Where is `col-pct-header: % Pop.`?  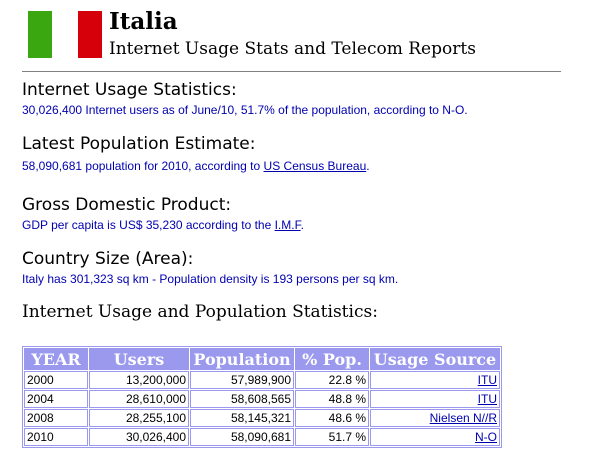 col-pct-header: % Pop. is located at coordinates (332, 359).